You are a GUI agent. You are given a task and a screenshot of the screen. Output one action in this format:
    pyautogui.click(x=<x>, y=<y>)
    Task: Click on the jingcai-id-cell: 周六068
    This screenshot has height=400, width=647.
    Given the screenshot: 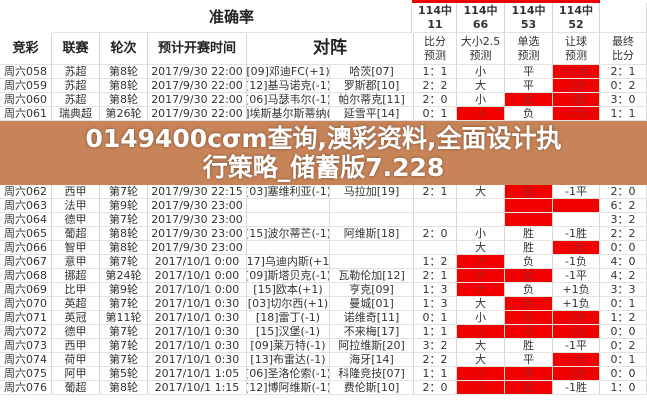 What is the action you would take?
    pyautogui.click(x=26, y=276)
    